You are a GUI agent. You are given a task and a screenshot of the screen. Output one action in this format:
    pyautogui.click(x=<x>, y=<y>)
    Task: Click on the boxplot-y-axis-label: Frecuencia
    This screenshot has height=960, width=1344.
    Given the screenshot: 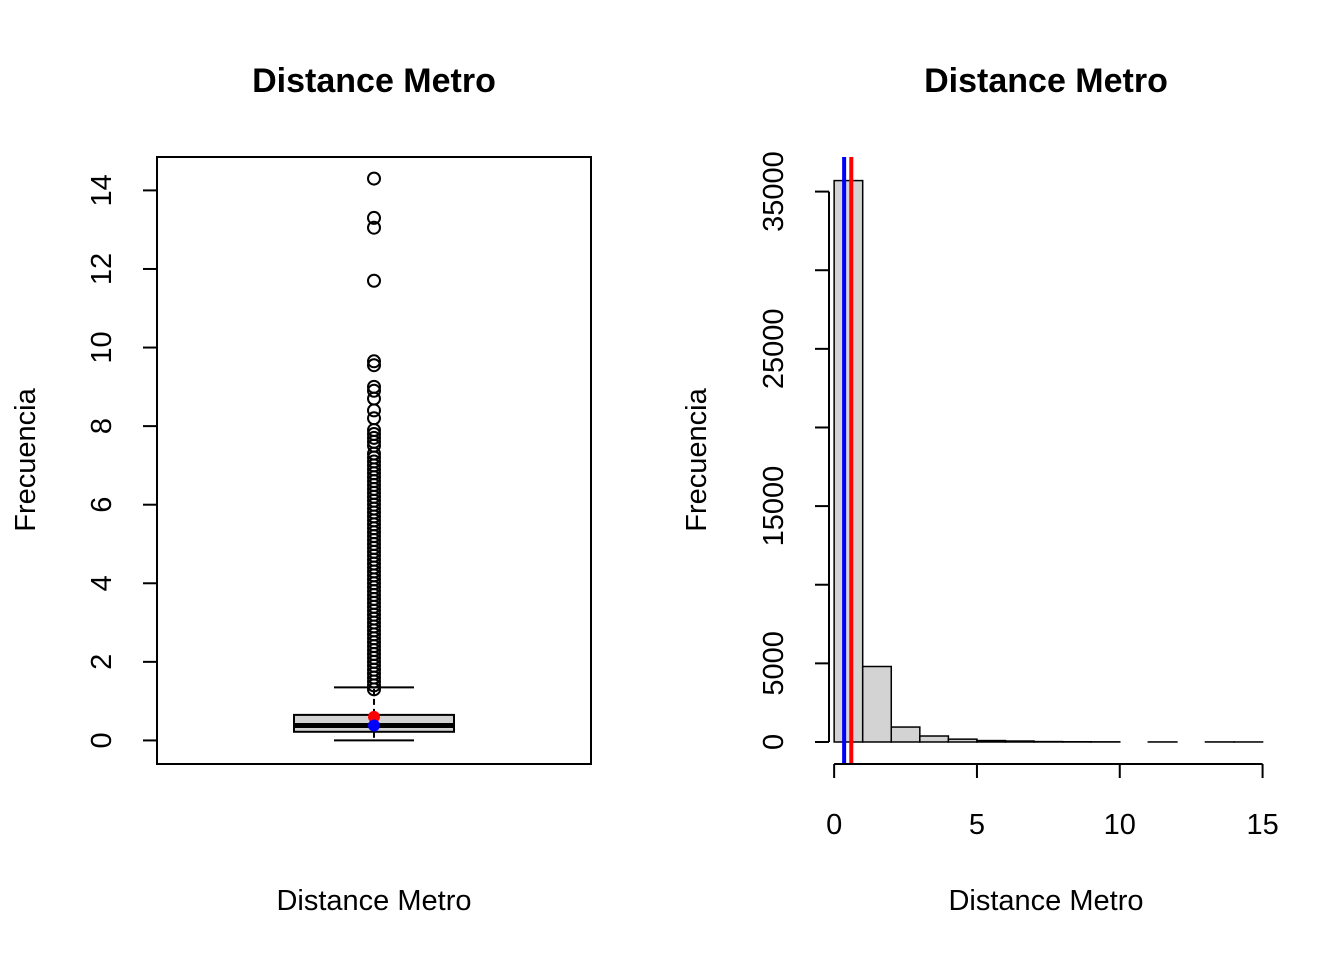 What is the action you would take?
    pyautogui.click(x=26, y=459)
    